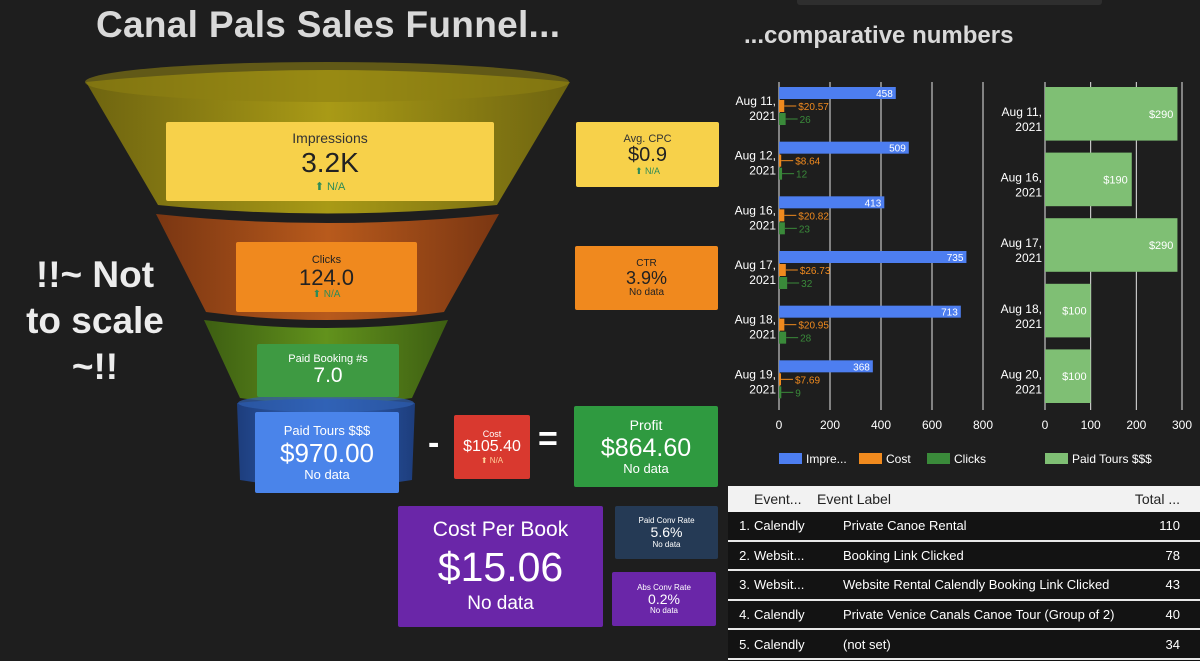 The height and width of the screenshot is (661, 1200). Describe the element at coordinates (95, 320) in the screenshot. I see `not-to-scale-note: !!~ Not to scale ~!!` at that location.